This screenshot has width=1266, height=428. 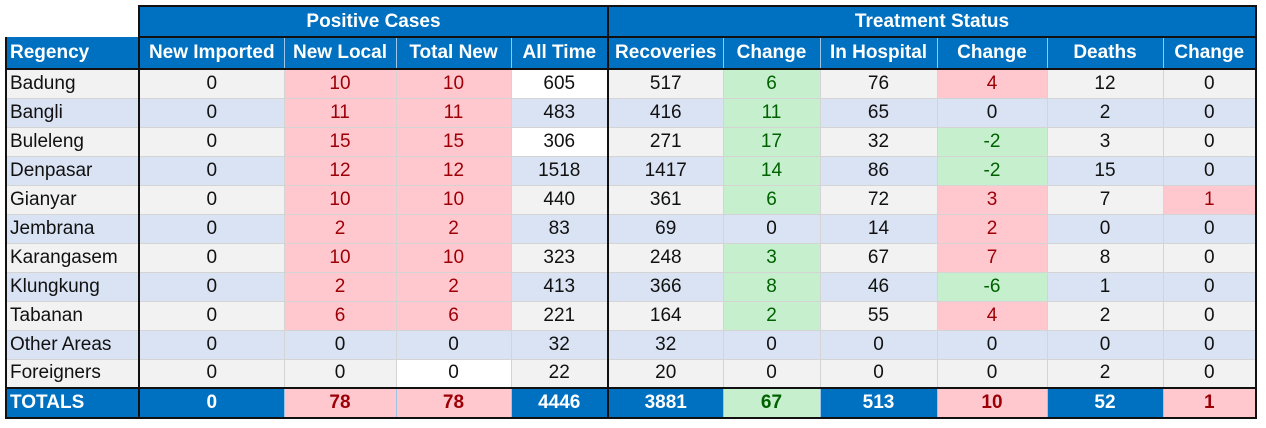 I want to click on recoveries-change-cell: 14, so click(x=771, y=170).